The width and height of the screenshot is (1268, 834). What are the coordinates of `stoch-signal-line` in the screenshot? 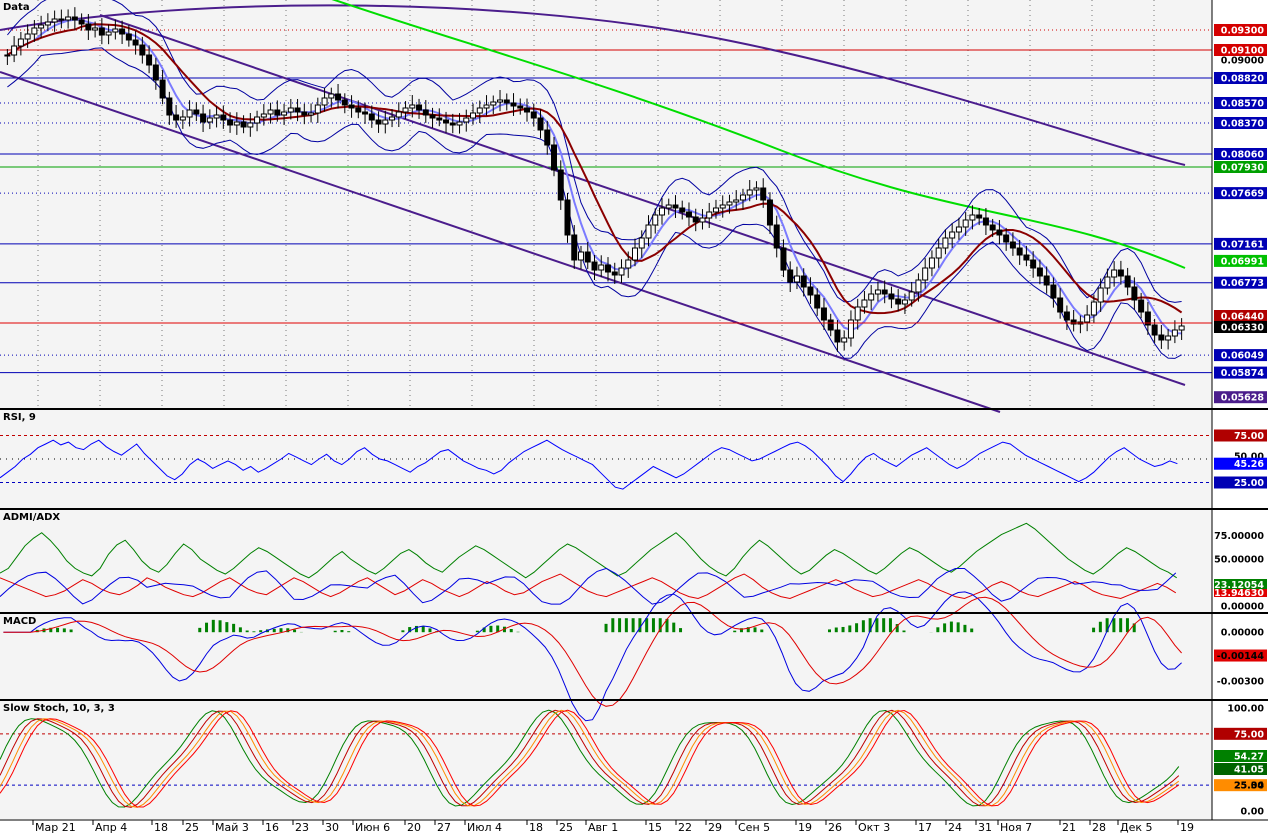 It's located at (590, 758).